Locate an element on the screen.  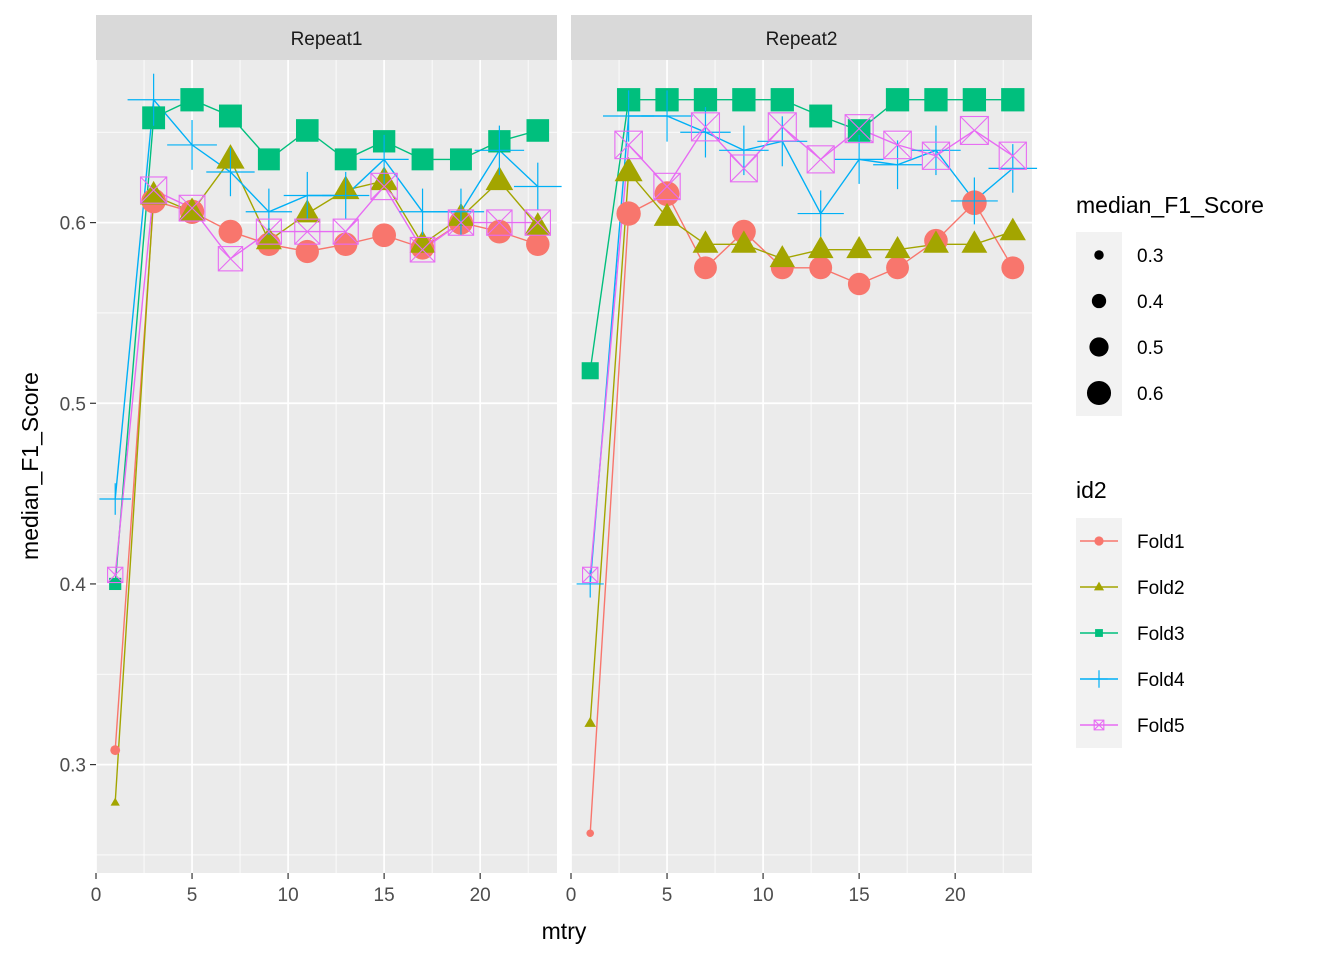
size-legend-label-1: 0.4 is located at coordinates (1150, 302).